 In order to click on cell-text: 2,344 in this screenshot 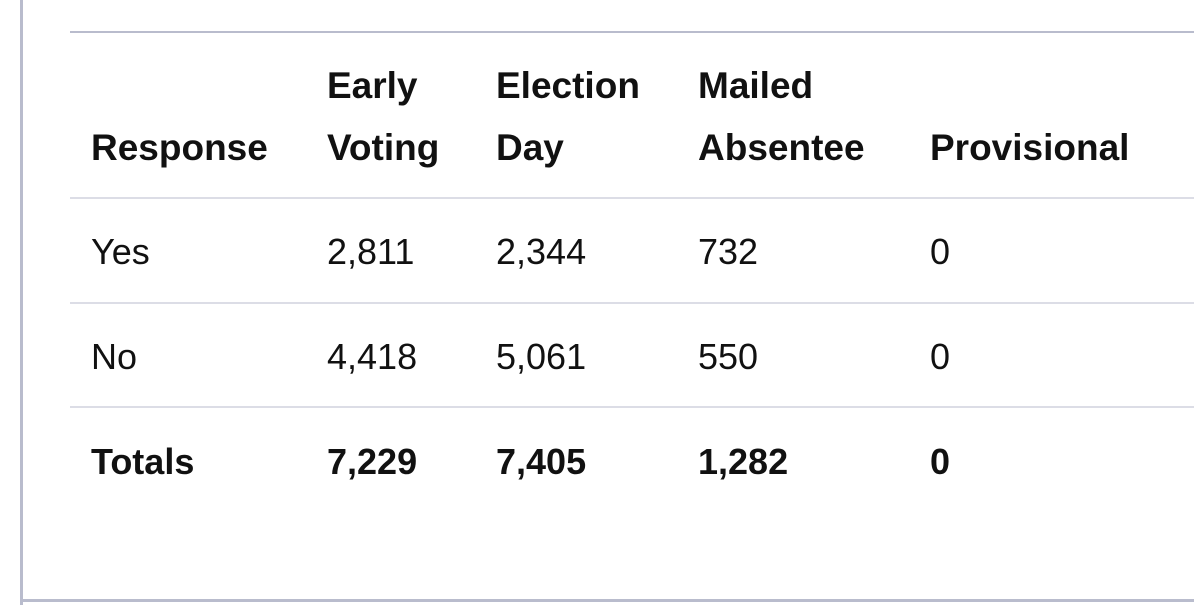, I will do `click(541, 251)`.